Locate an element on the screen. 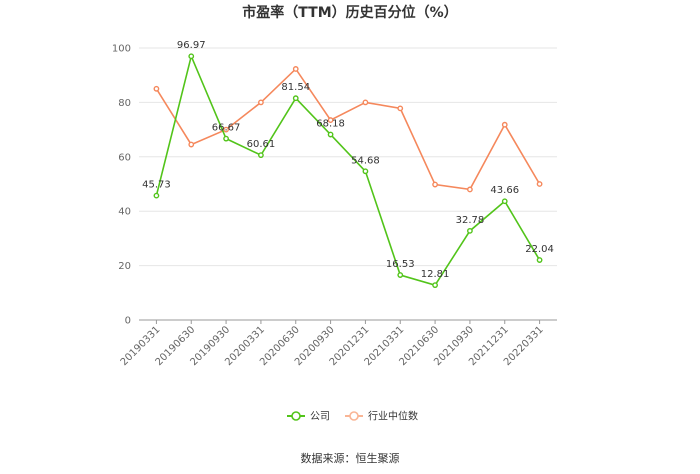  y-tick-label: 80 is located at coordinates (124, 103).